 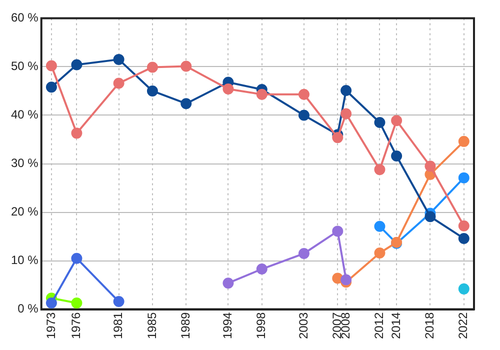 I want to click on y-tick-label: 60 %, so click(x=24, y=17).